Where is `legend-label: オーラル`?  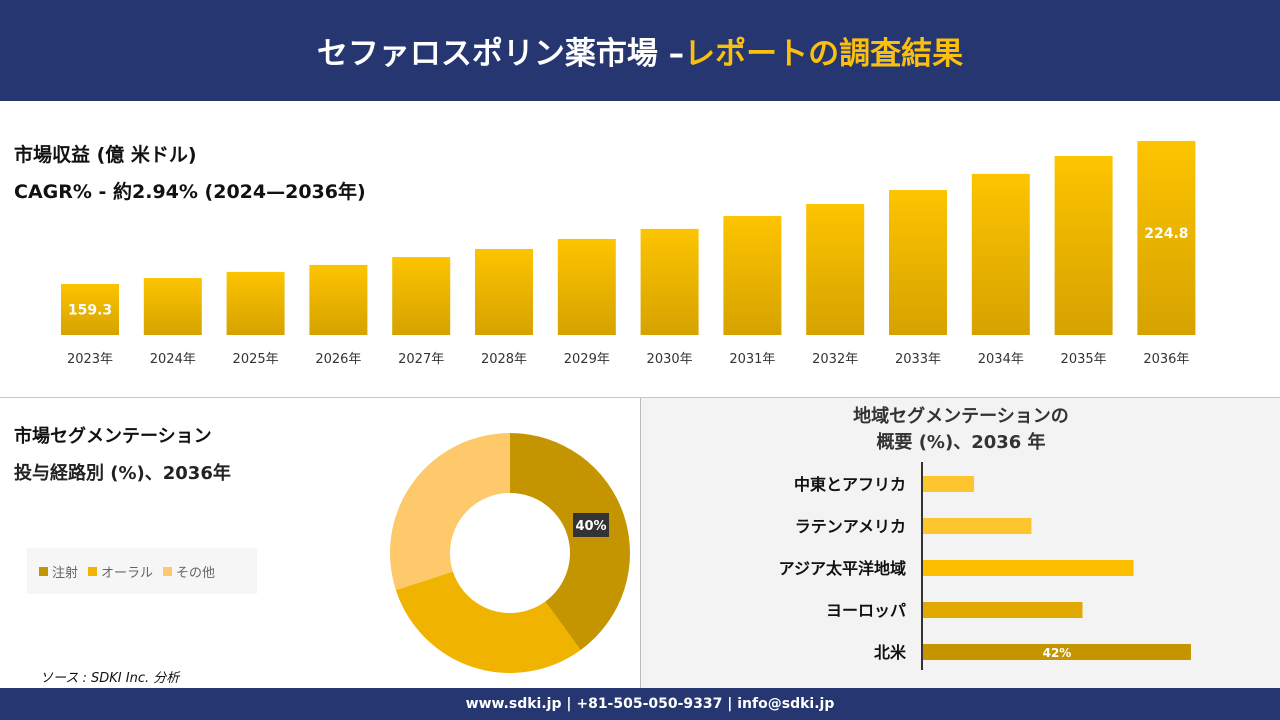 legend-label: オーラル is located at coordinates (127, 573).